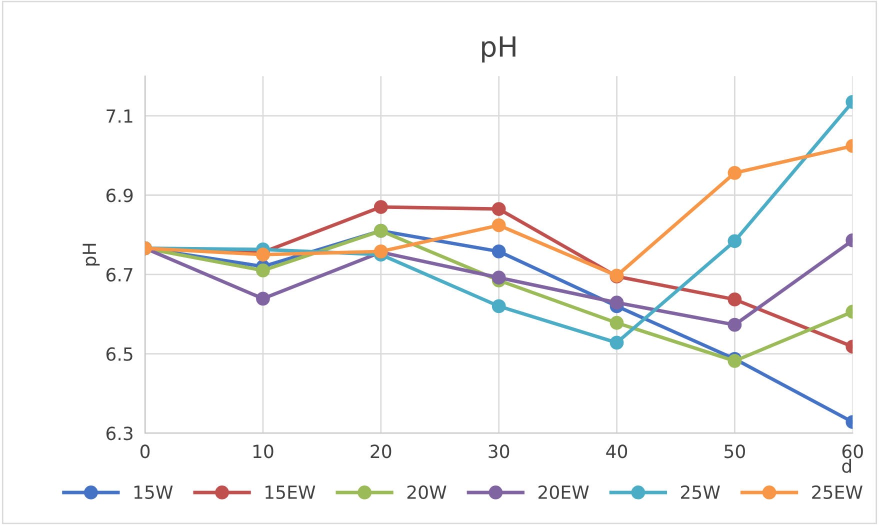 The width and height of the screenshot is (879, 525). I want to click on y-tick-label: 6.7, so click(119, 275).